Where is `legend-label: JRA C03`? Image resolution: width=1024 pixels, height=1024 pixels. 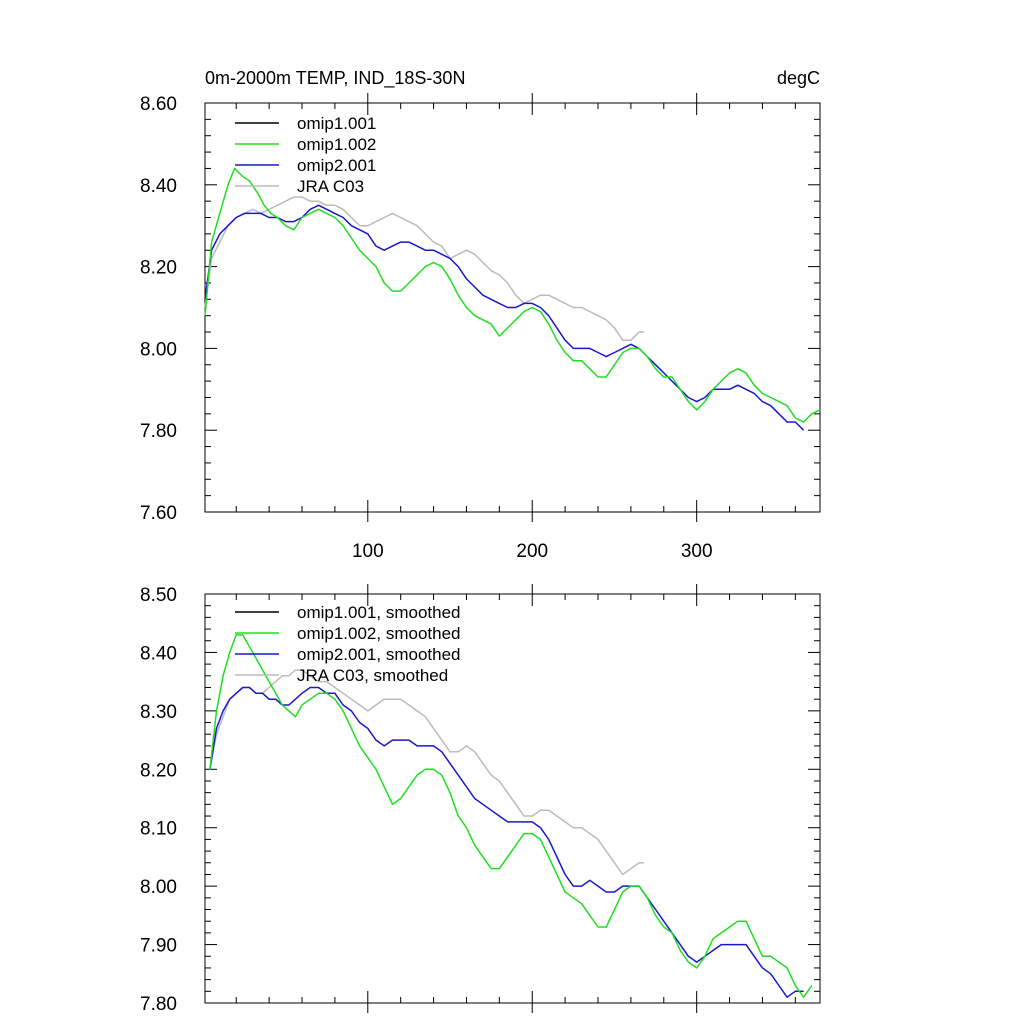 legend-label: JRA C03 is located at coordinates (330, 186).